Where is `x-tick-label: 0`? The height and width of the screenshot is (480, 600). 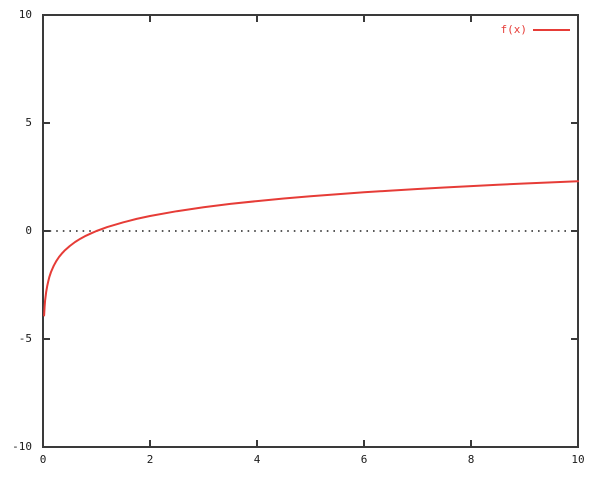
x-tick-label: 0 is located at coordinates (43, 459).